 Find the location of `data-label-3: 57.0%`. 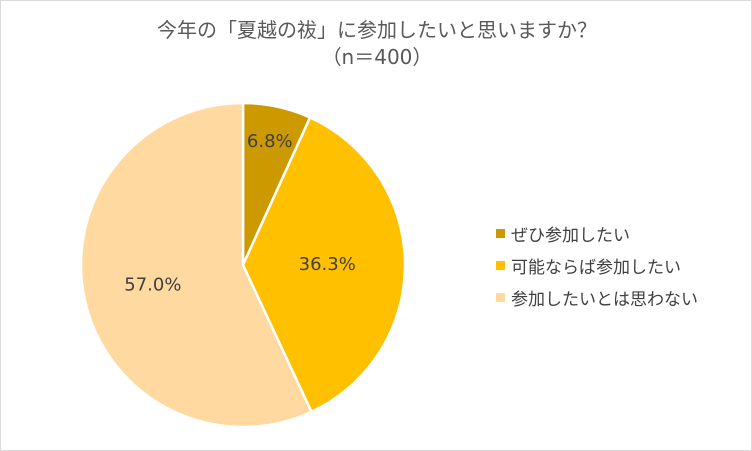

data-label-3: 57.0% is located at coordinates (152, 284).